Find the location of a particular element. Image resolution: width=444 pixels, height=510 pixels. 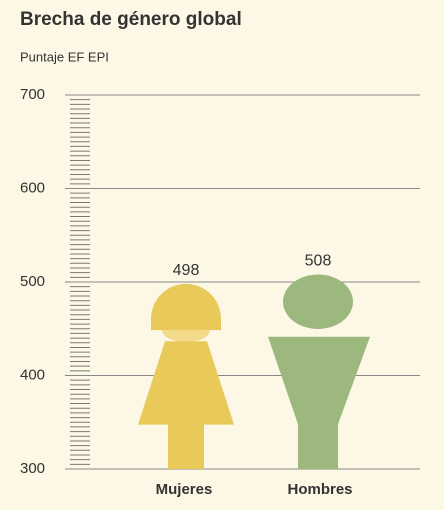

man-figure is located at coordinates (319, 371).